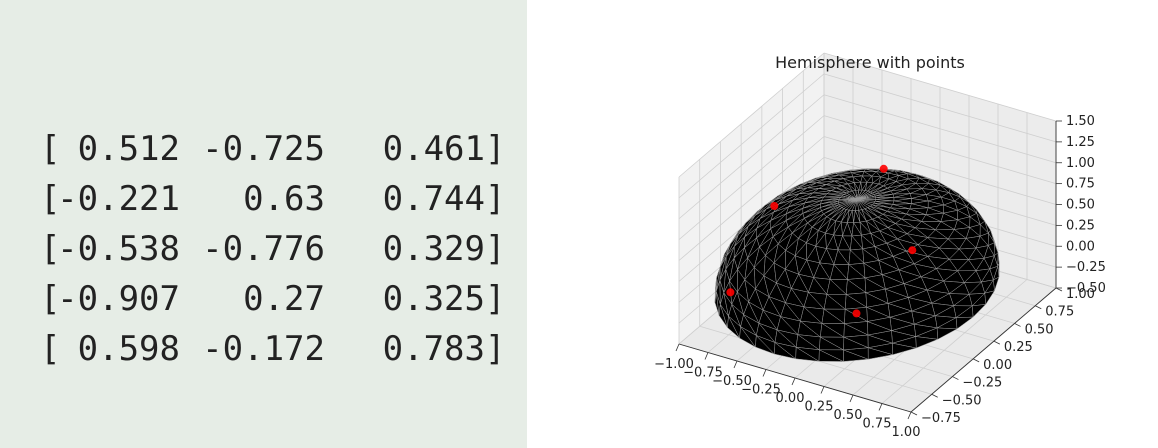  What do you see at coordinates (1059, 312) in the screenshot?
I see `y-tick-label: 0.75` at bounding box center [1059, 312].